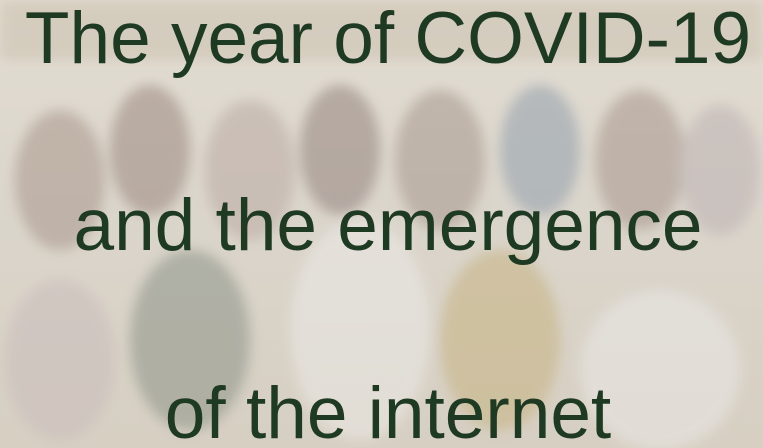  What do you see at coordinates (388, 410) in the screenshot?
I see `title-line: of the internet` at bounding box center [388, 410].